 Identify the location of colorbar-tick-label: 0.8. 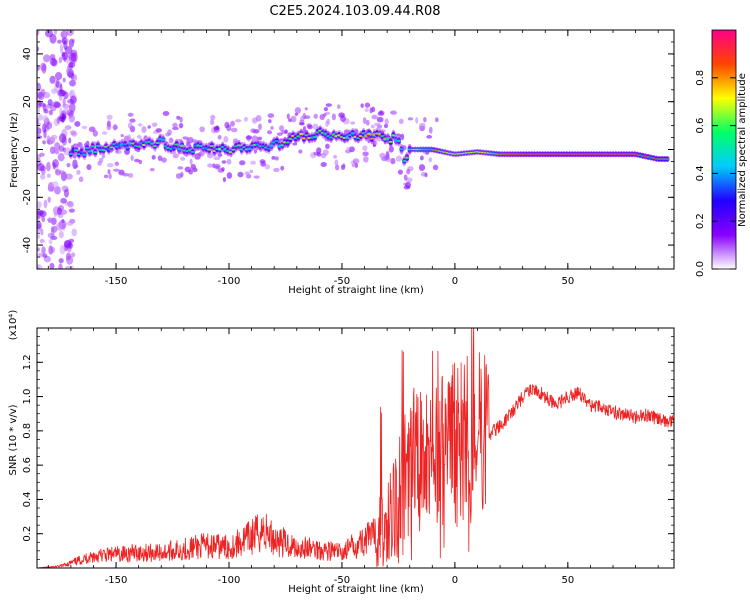
(700, 78).